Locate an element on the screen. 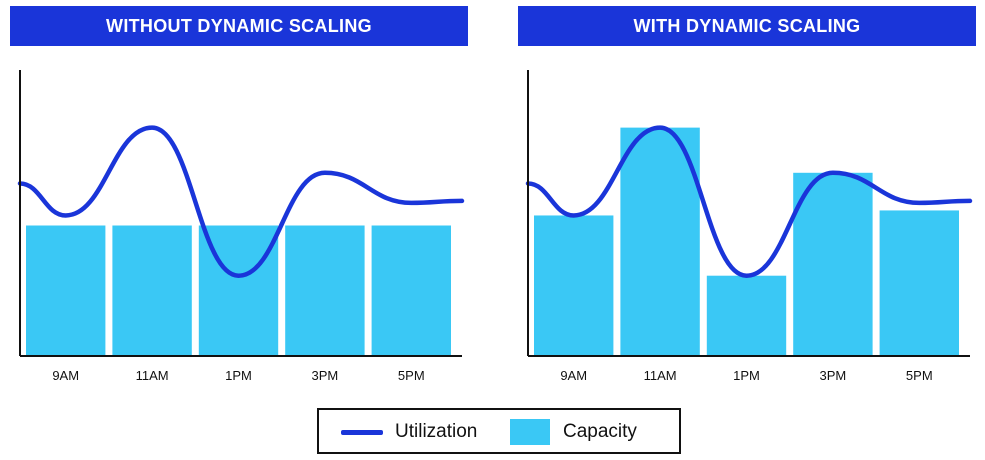 This screenshot has width=985, height=460. utilization-legend-swatch is located at coordinates (362, 432).